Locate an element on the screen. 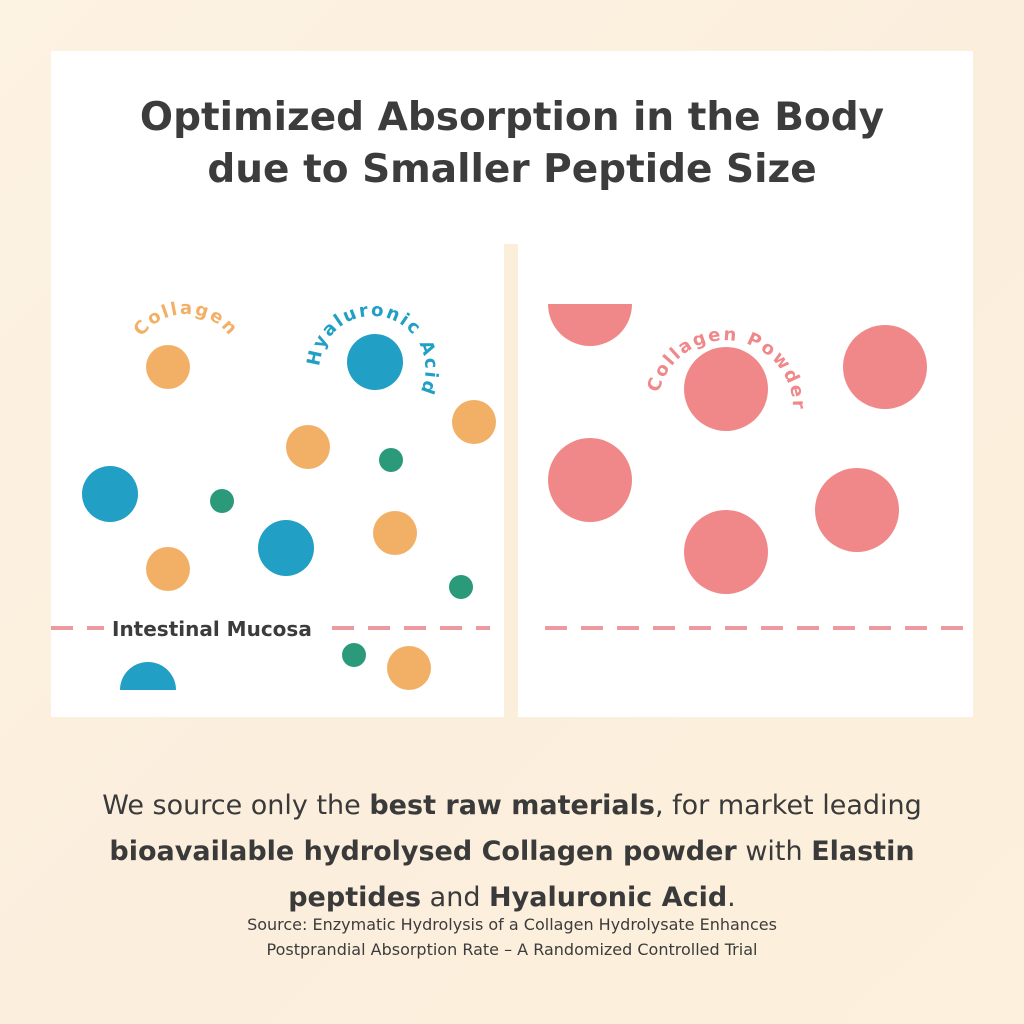  title-line-2: due to Smaller Peptide Size is located at coordinates (512, 169).